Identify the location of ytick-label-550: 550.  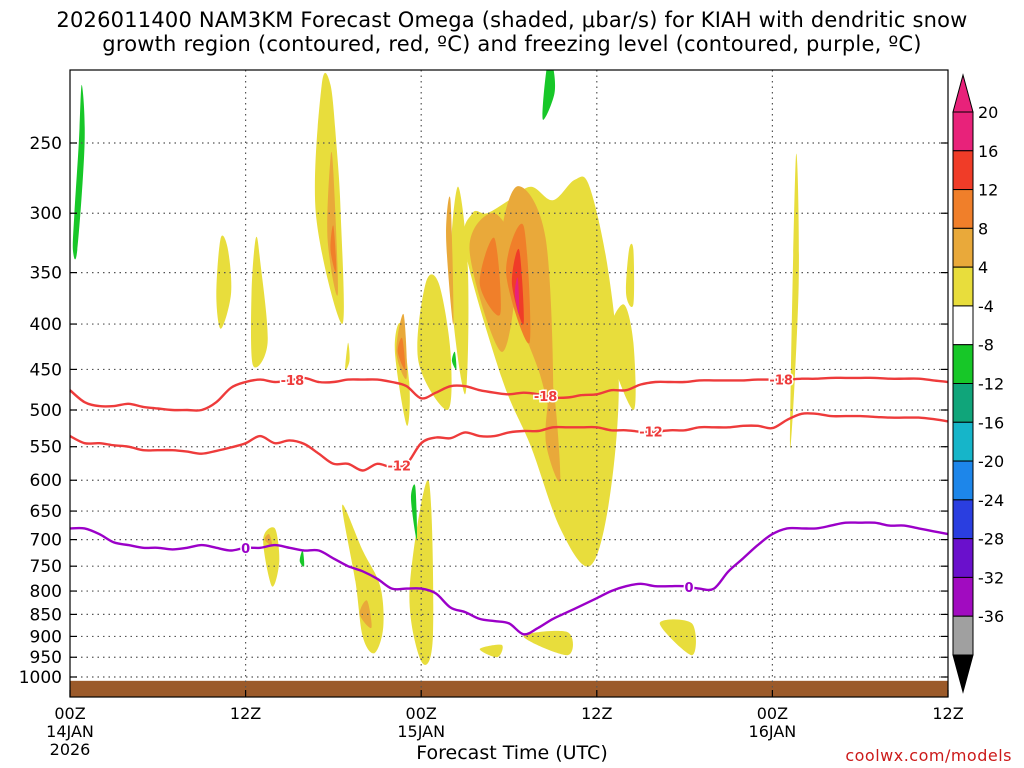
(46, 448).